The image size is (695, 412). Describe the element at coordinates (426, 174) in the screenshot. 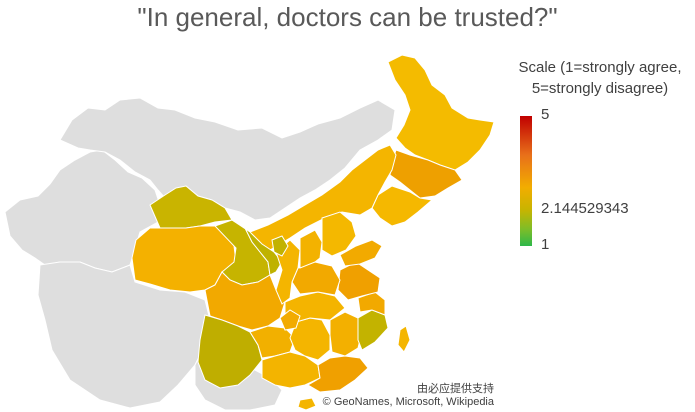

I see `province-jilin` at that location.